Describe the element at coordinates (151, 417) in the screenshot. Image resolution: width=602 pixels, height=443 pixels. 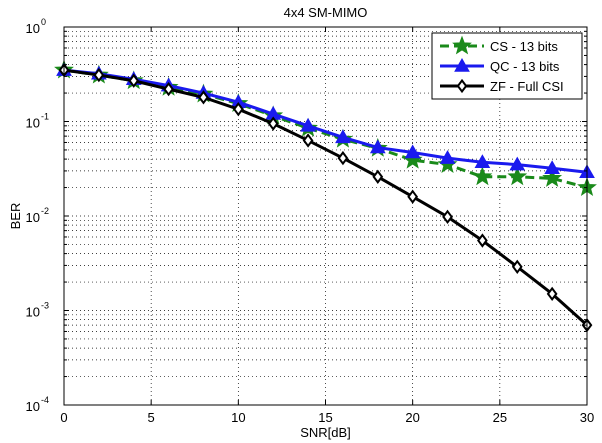
I see `x-tick-label: 5` at that location.